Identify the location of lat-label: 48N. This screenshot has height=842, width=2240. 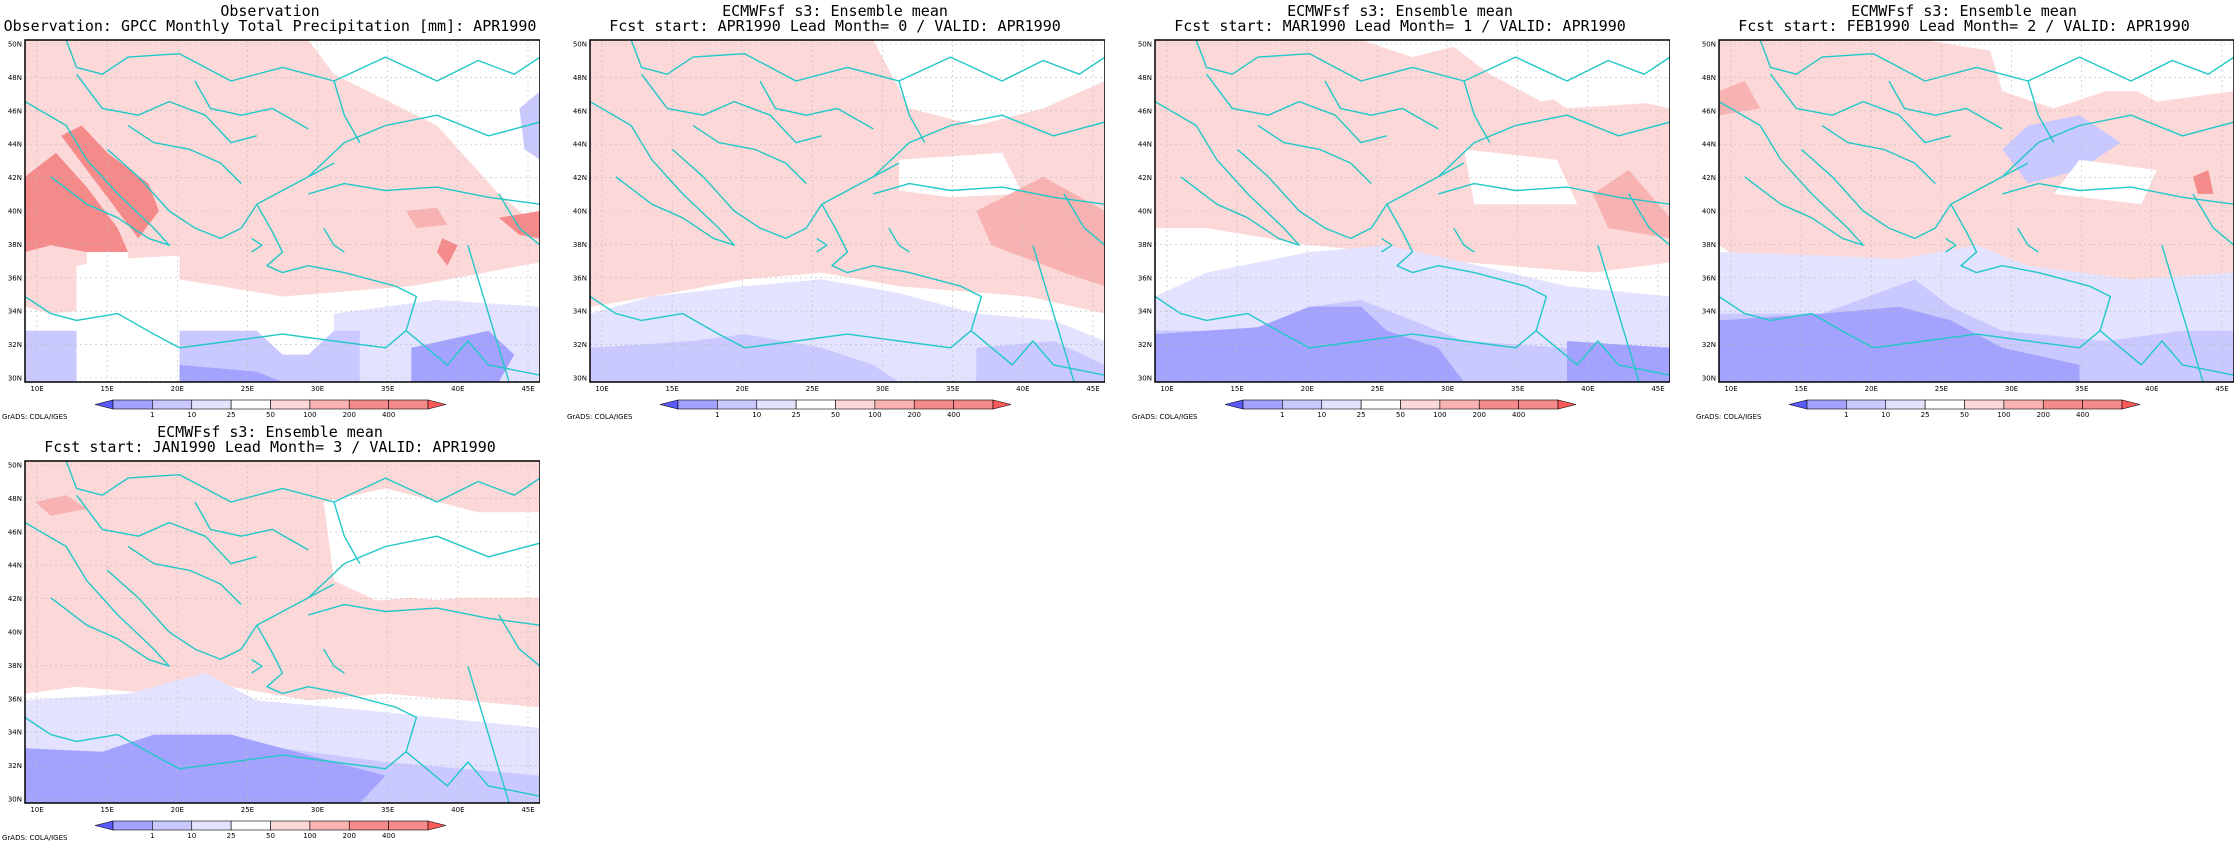
(15, 78).